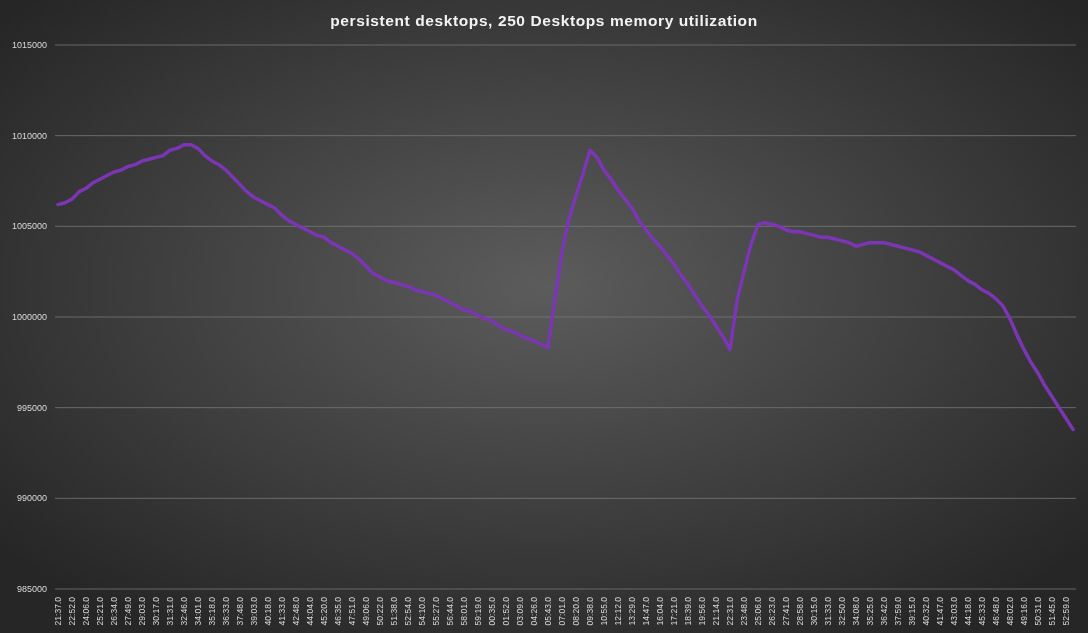  What do you see at coordinates (757, 611) in the screenshot?
I see `x-tick-label: 25:06.0` at bounding box center [757, 611].